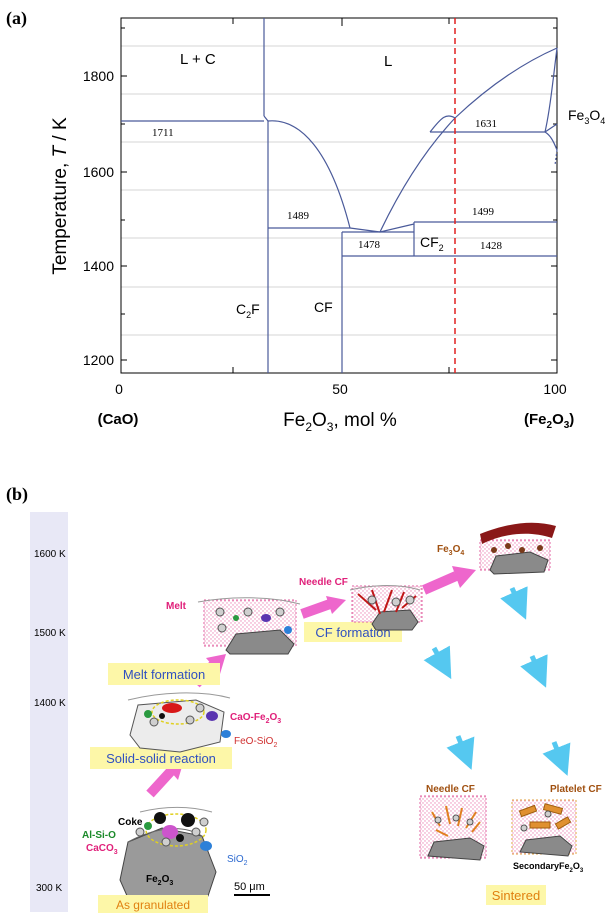 The image size is (613, 915). I want to click on step-as-granulated: As granulated, so click(153, 905).